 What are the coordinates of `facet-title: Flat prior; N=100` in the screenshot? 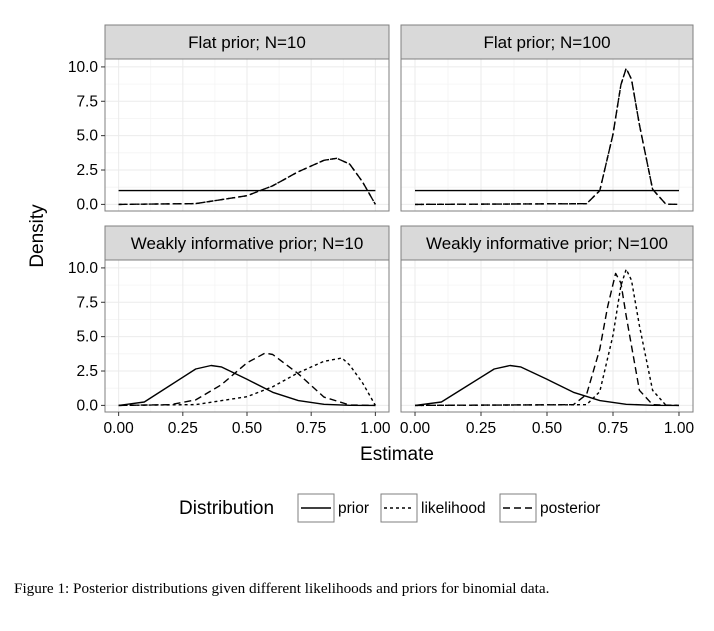 It's located at (546, 42).